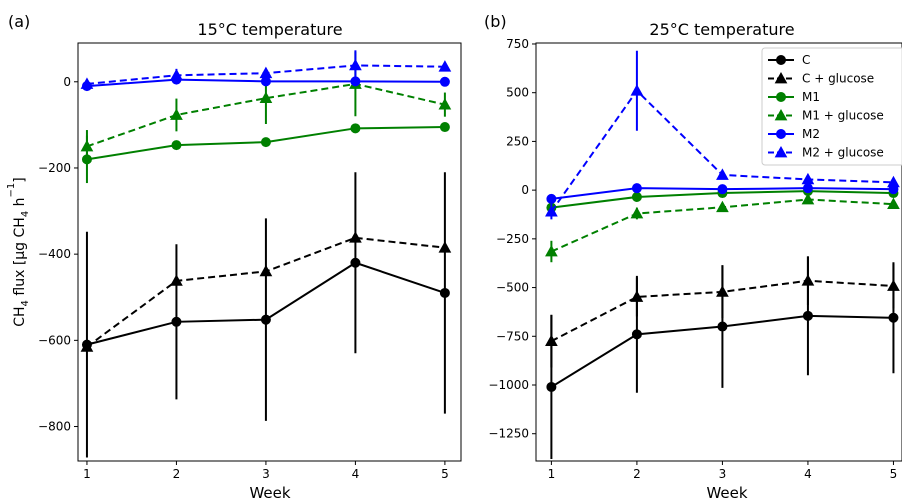 This screenshot has height=501, width=902. Describe the element at coordinates (11, 190) in the screenshot. I see `y-axis-label-part: −1` at that location.